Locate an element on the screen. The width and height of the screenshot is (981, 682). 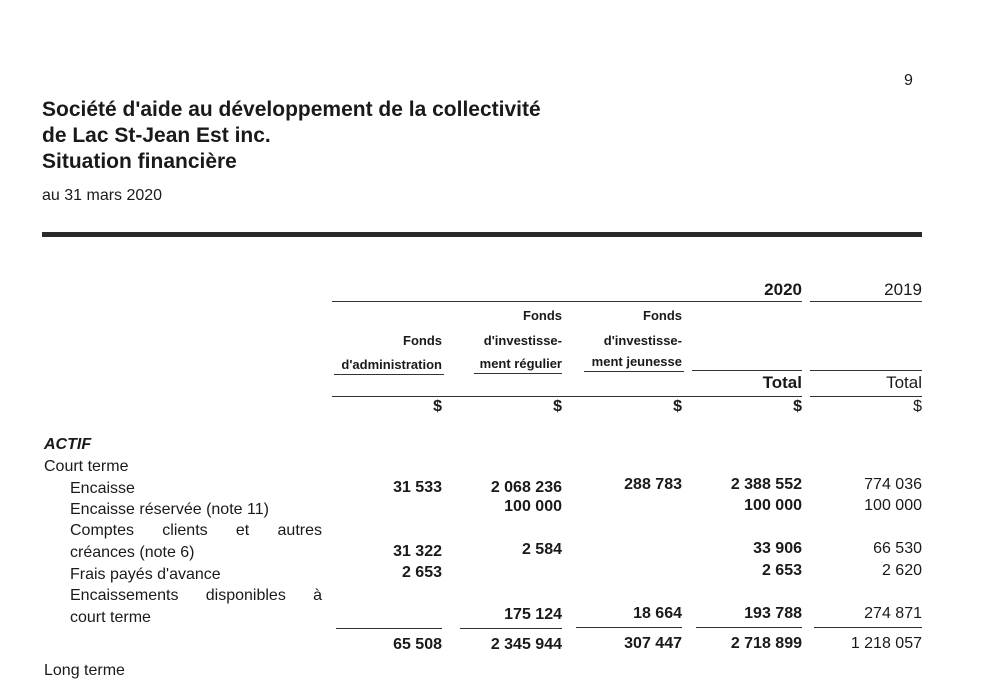
subtotal-rule-c2 is located at coordinates (511, 628).